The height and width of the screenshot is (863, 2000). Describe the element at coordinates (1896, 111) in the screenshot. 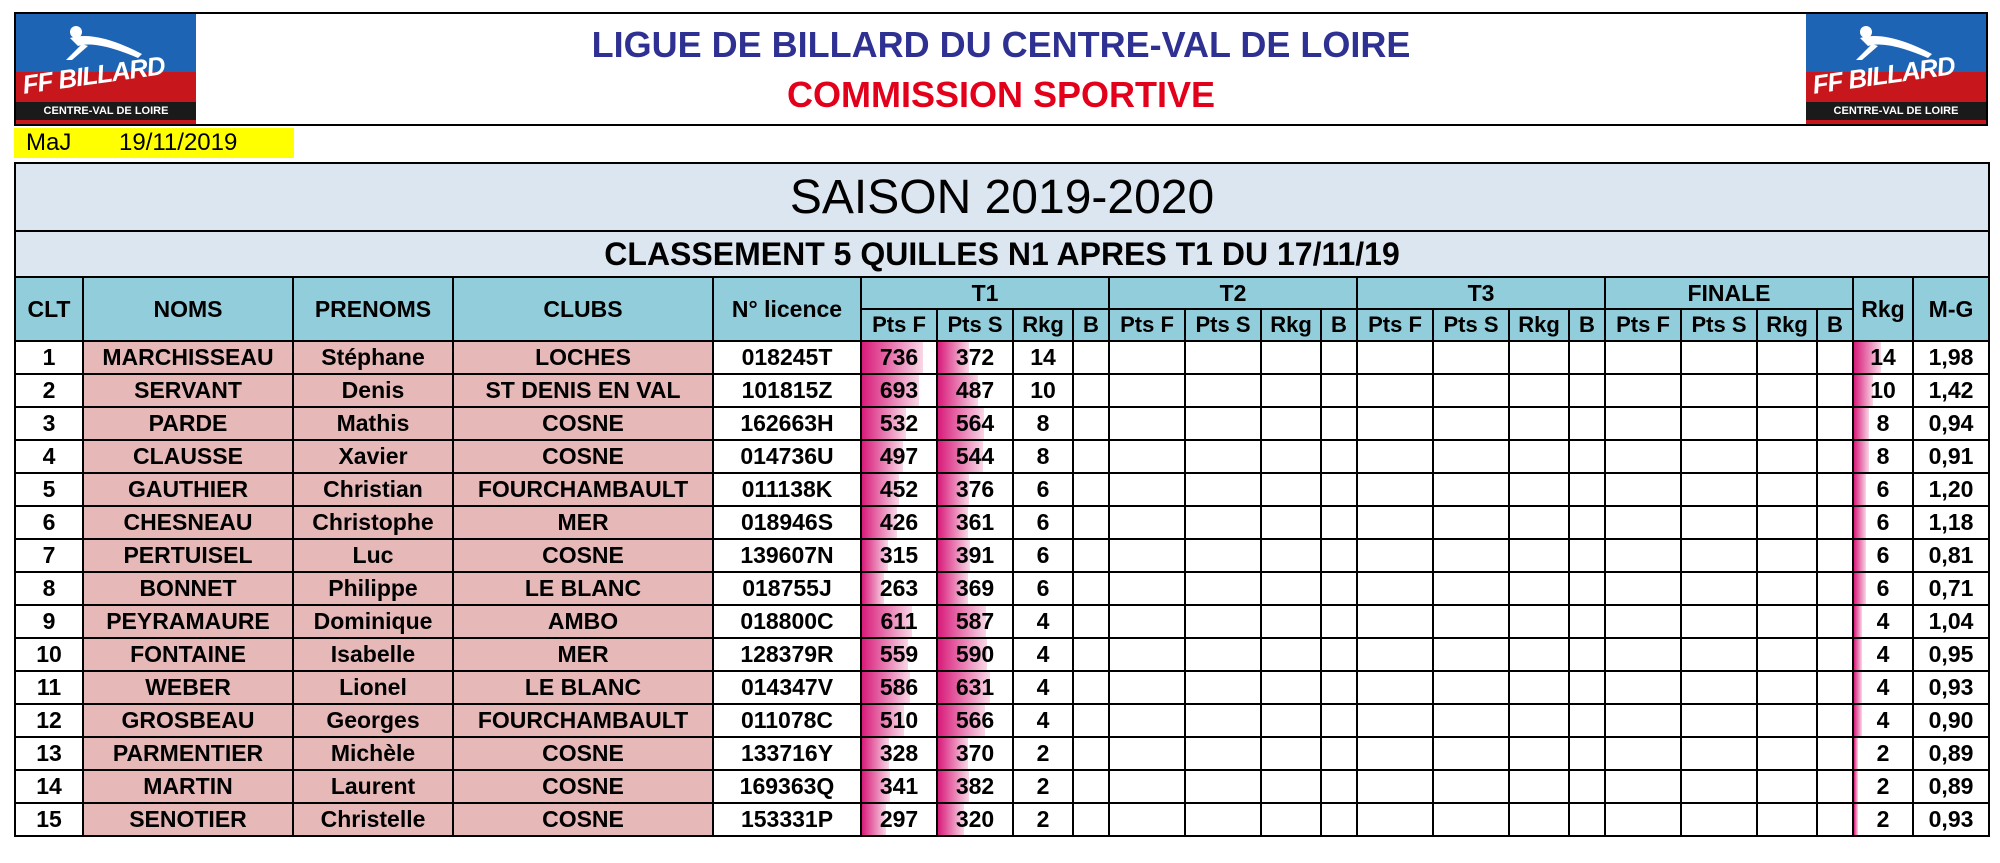

I see `logo-region: CENTRE-VAL DE LOIRE` at that location.